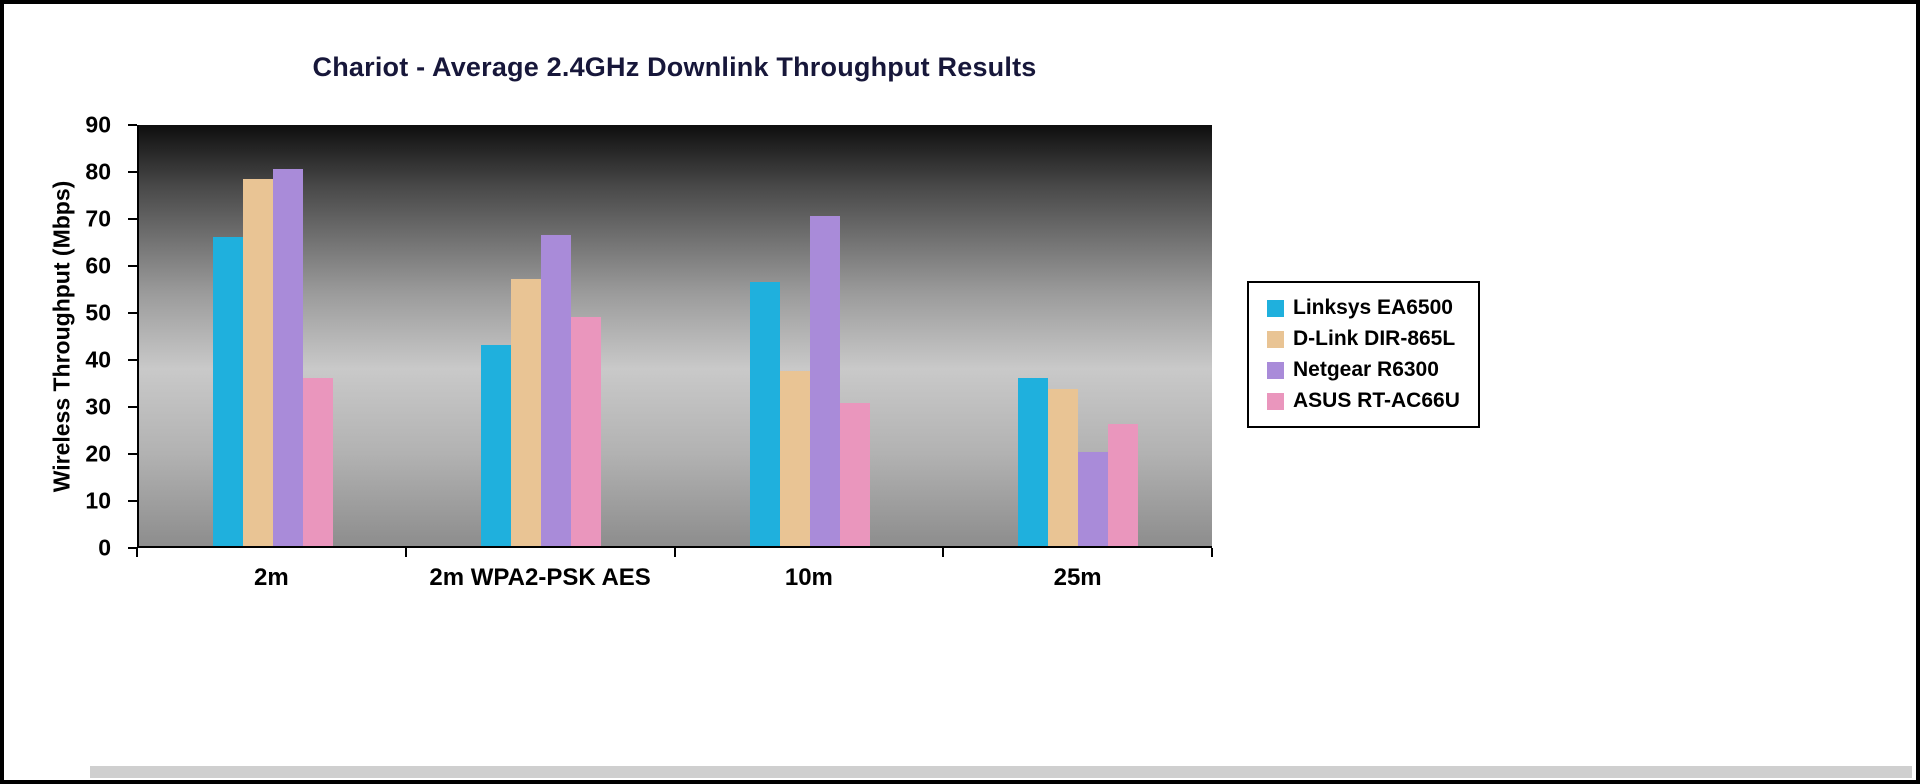 The height and width of the screenshot is (784, 1920). I want to click on y-tick-label: 90, so click(98, 124).